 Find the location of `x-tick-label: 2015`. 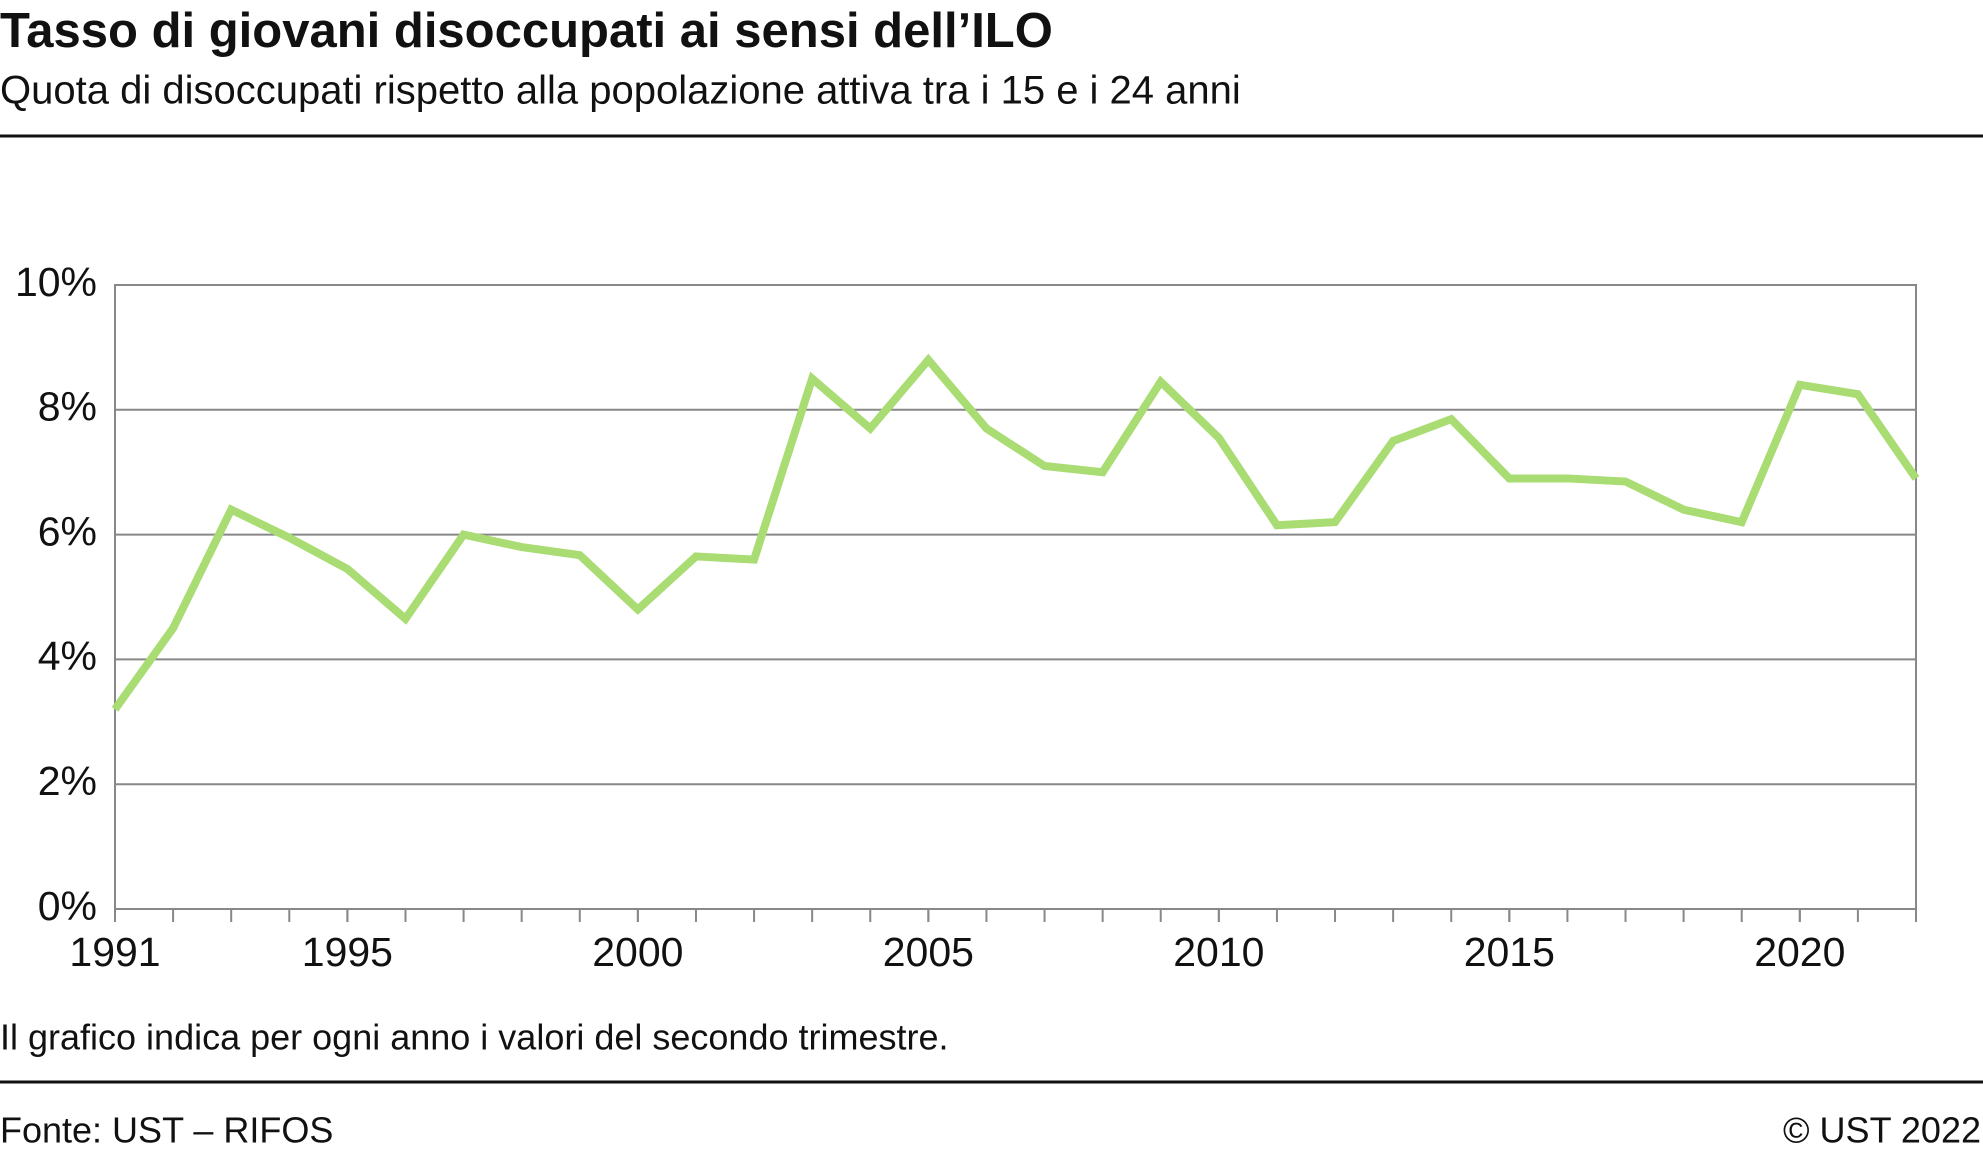

x-tick-label: 2015 is located at coordinates (1509, 952).